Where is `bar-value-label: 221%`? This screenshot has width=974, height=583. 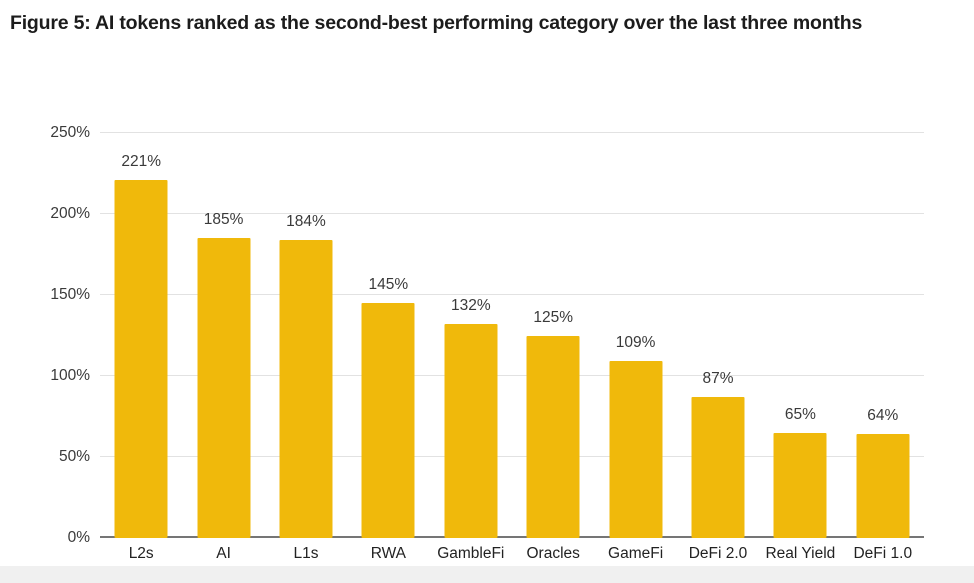 bar-value-label: 221% is located at coordinates (141, 161).